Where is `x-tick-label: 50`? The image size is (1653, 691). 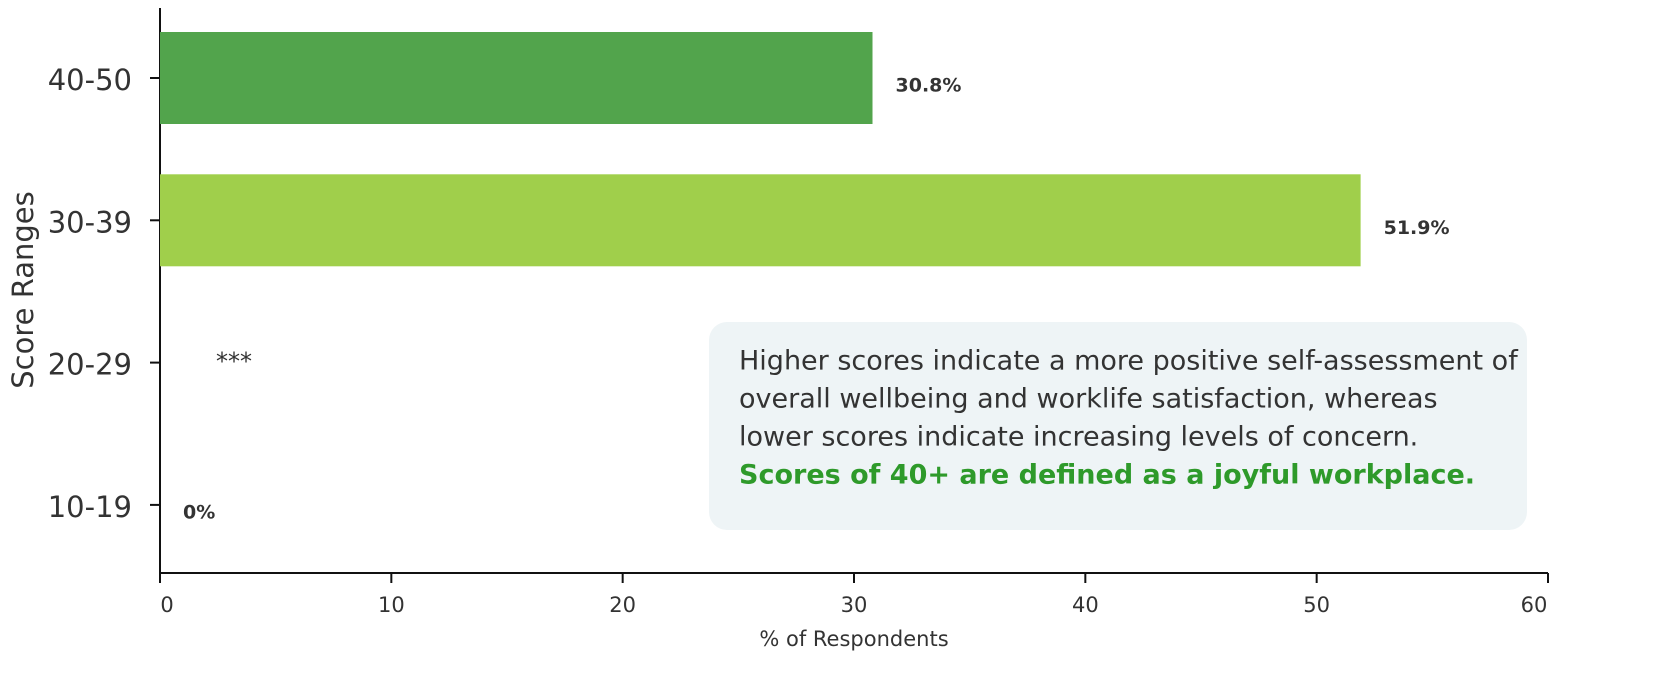
x-tick-label: 50 is located at coordinates (1316, 605).